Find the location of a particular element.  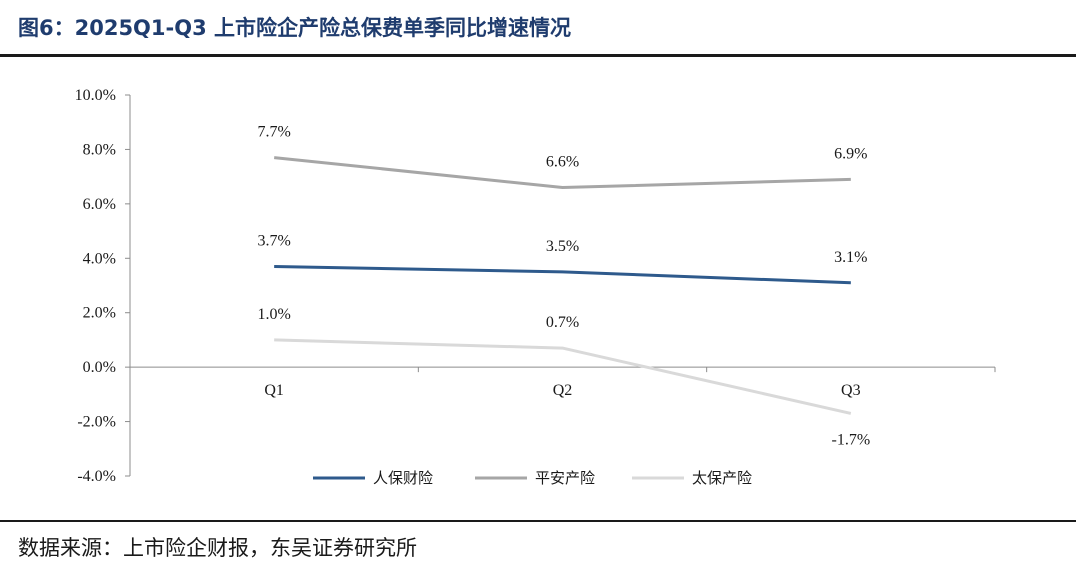

data-label: 6.6% is located at coordinates (562, 162).